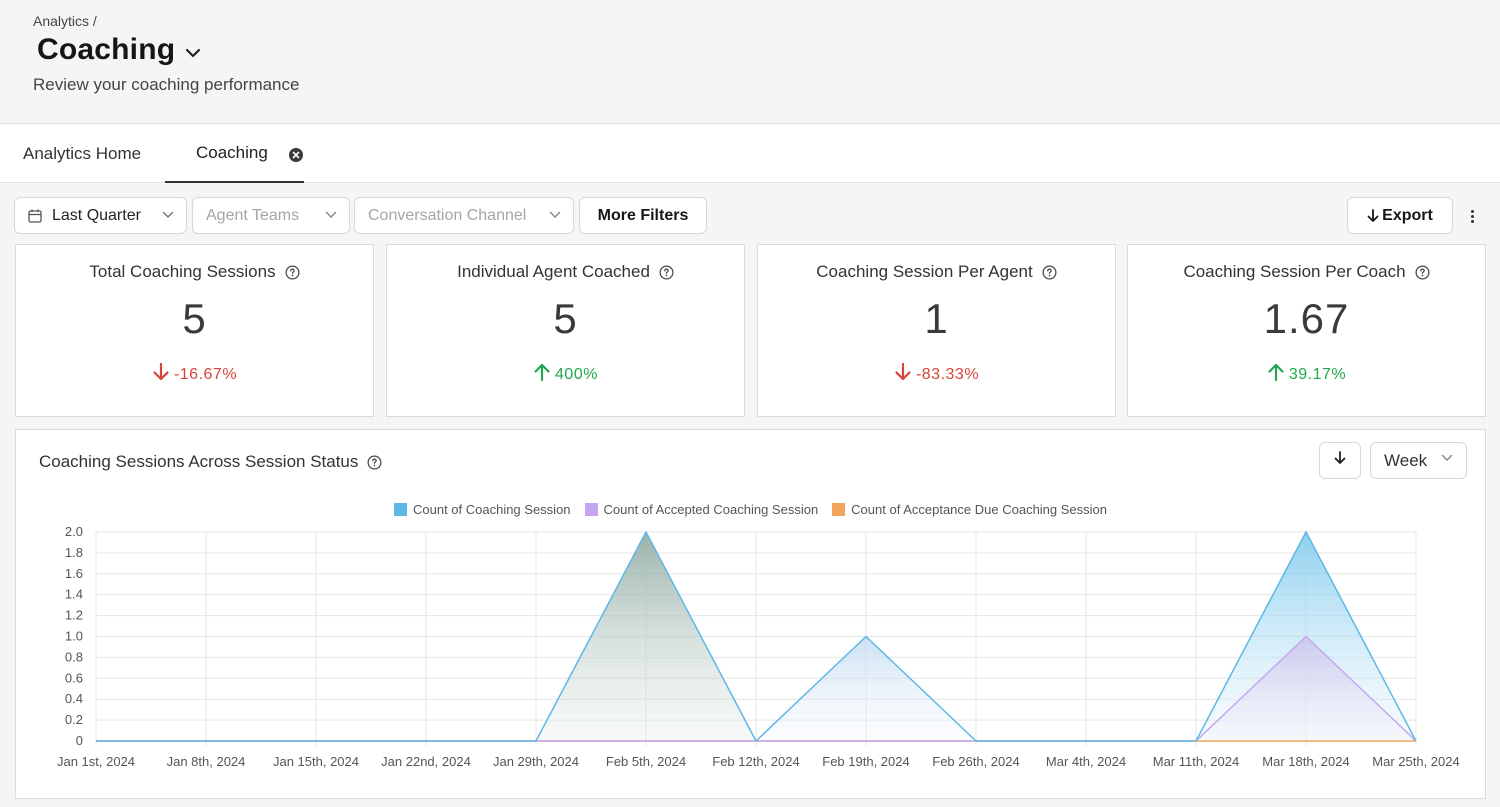 This screenshot has width=1500, height=807. What do you see at coordinates (316, 761) in the screenshot?
I see `x-tick-label: Jan 15th, 2024` at bounding box center [316, 761].